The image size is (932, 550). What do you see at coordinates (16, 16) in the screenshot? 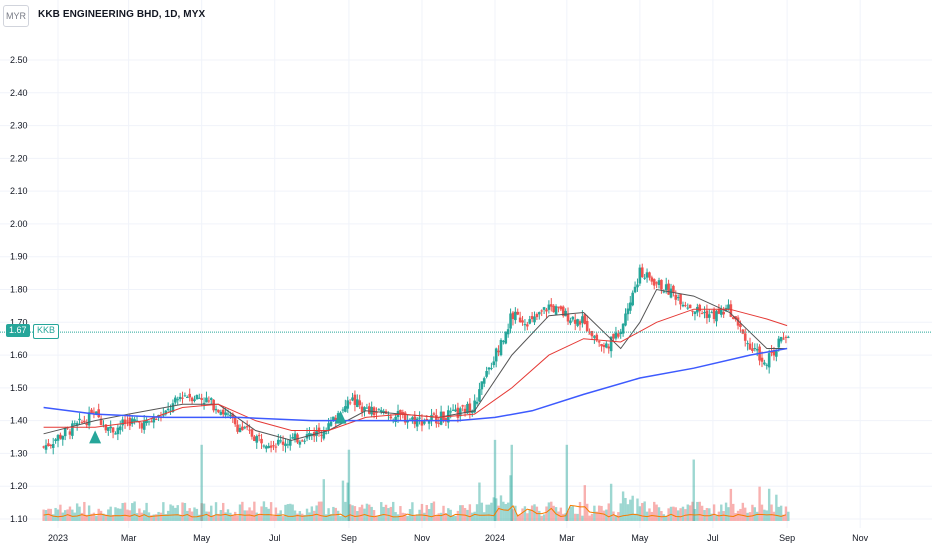
I see `currency-button: MYR` at bounding box center [16, 16].